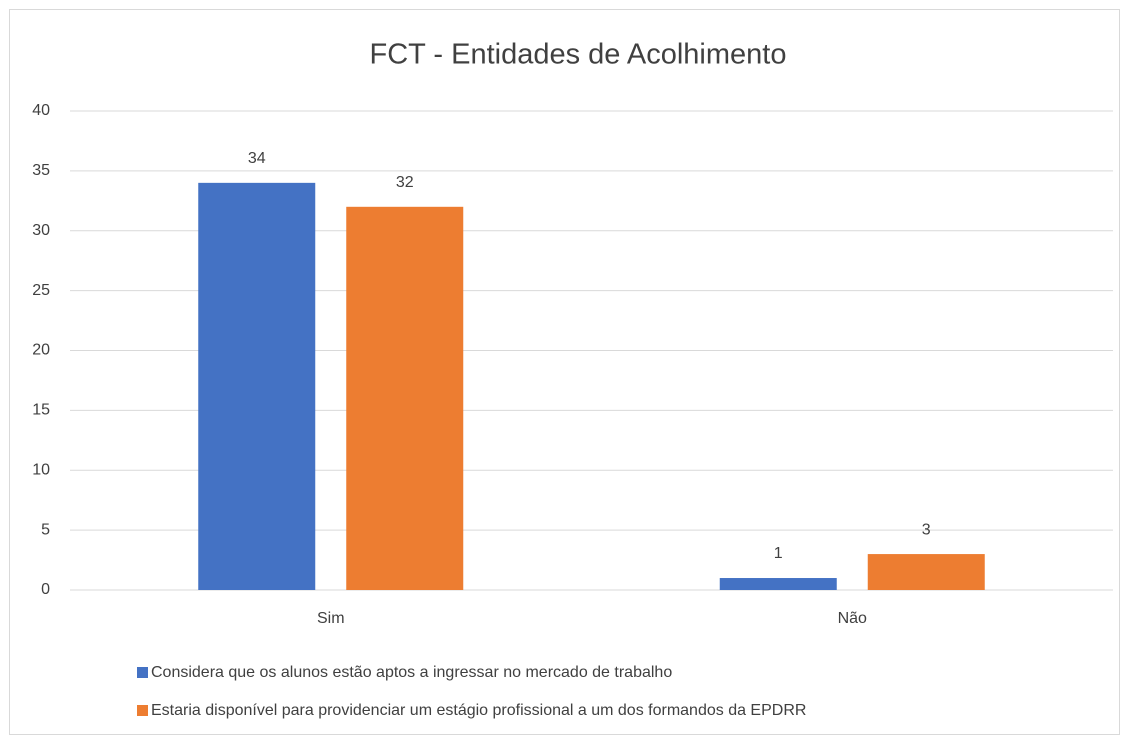 The height and width of the screenshot is (749, 1129). Describe the element at coordinates (45, 589) in the screenshot. I see `y-tick-label: 0` at that location.